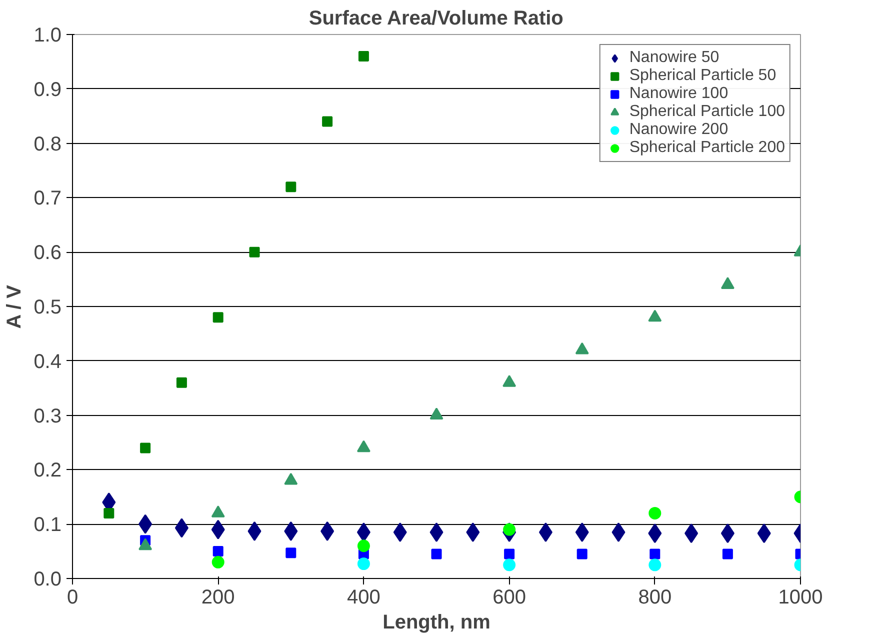  I want to click on x-tick-label: 1000, so click(800, 597).